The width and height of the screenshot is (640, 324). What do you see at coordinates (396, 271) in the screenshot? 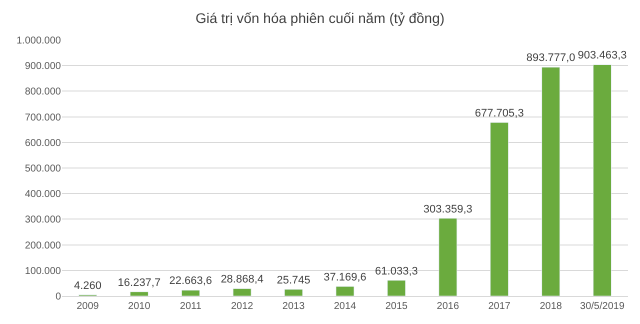
I see `data-label: 61.033,3` at bounding box center [396, 271].